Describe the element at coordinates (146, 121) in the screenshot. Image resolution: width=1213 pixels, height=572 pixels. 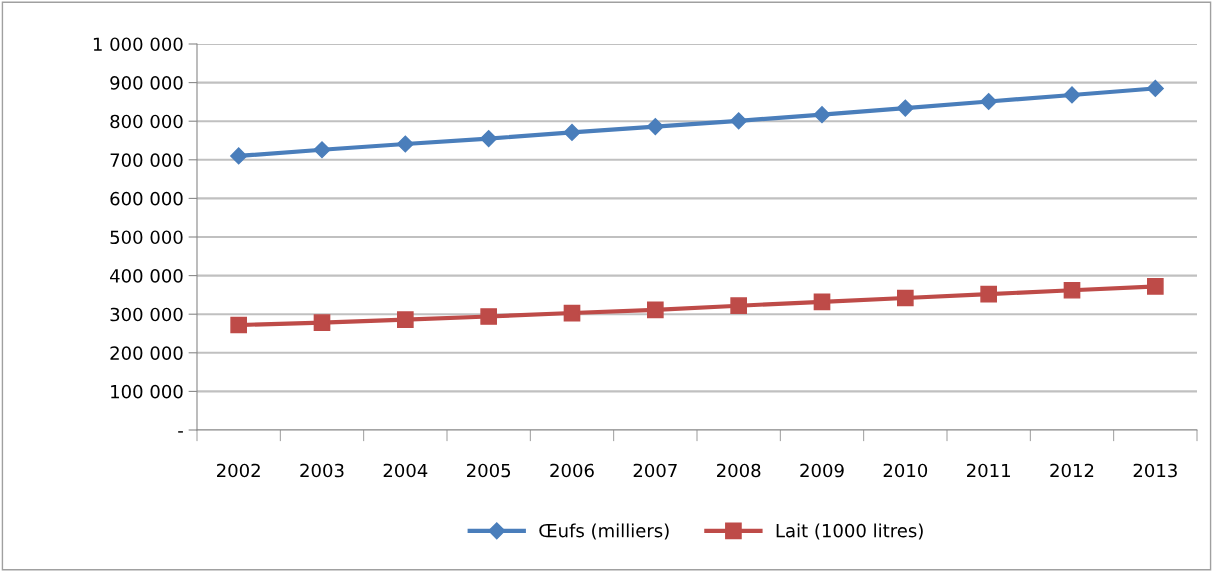
I see `y-tick-label: 800 000` at that location.